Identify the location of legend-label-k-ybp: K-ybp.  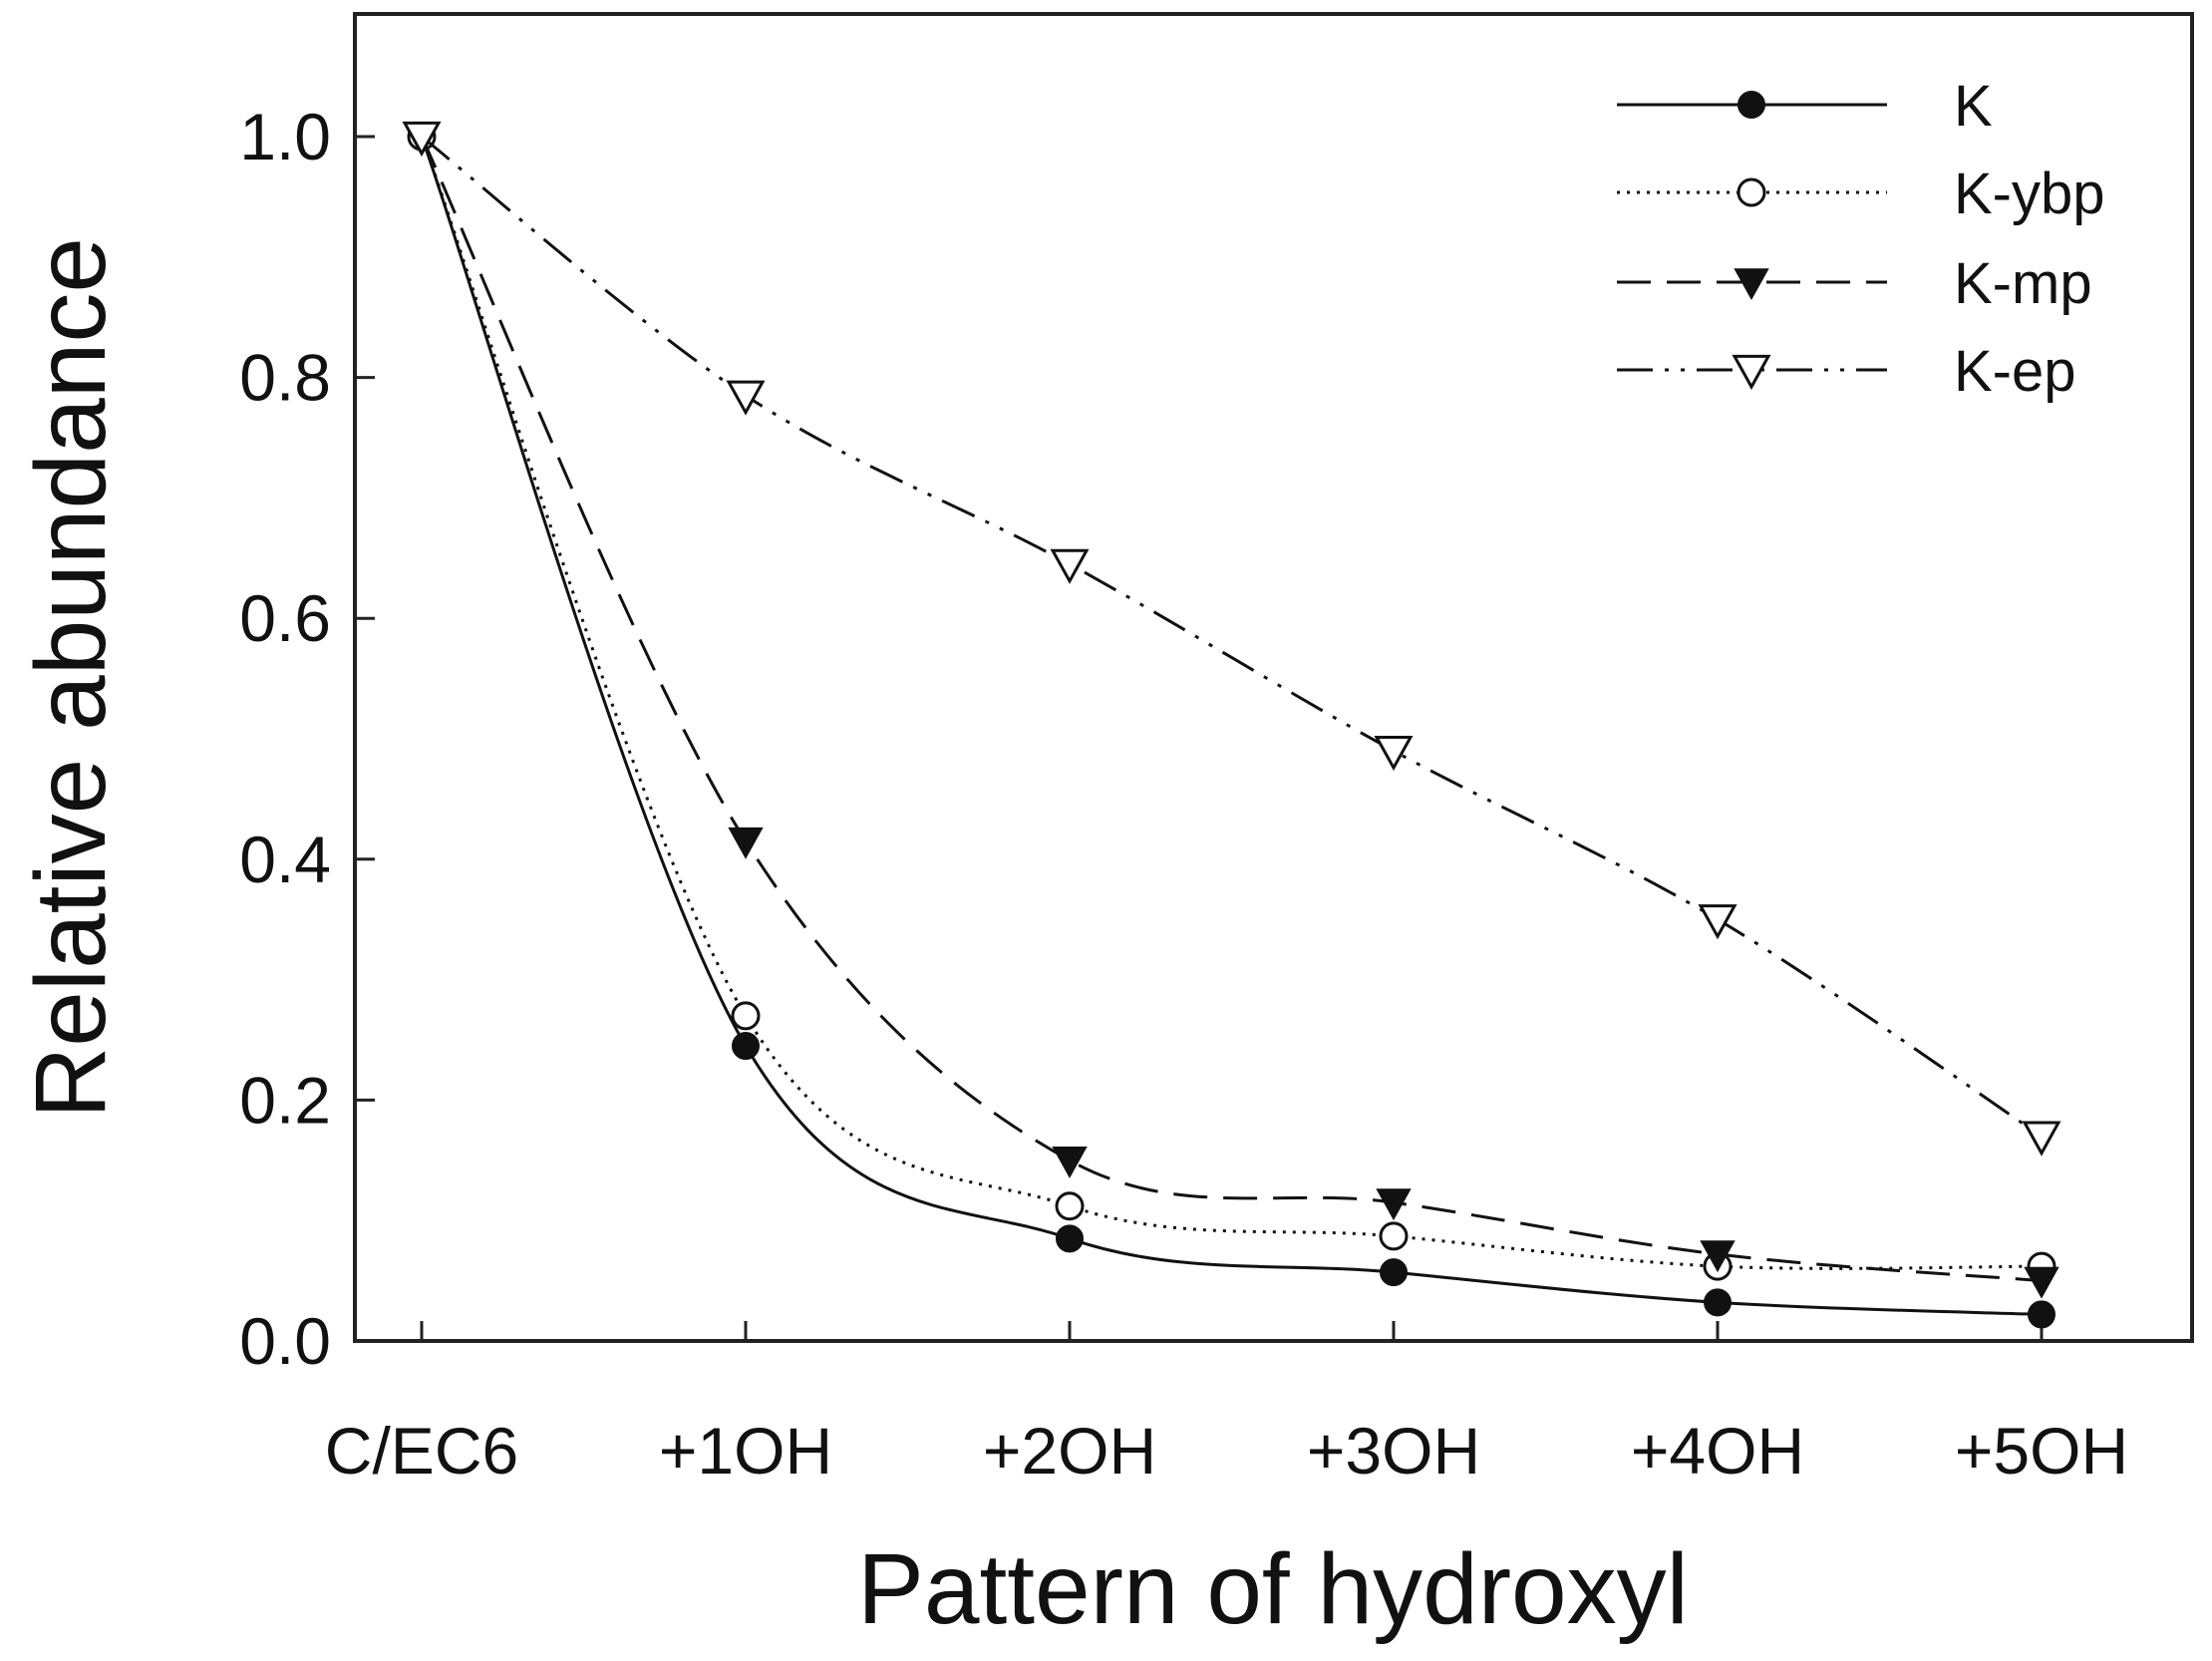
(2030, 194).